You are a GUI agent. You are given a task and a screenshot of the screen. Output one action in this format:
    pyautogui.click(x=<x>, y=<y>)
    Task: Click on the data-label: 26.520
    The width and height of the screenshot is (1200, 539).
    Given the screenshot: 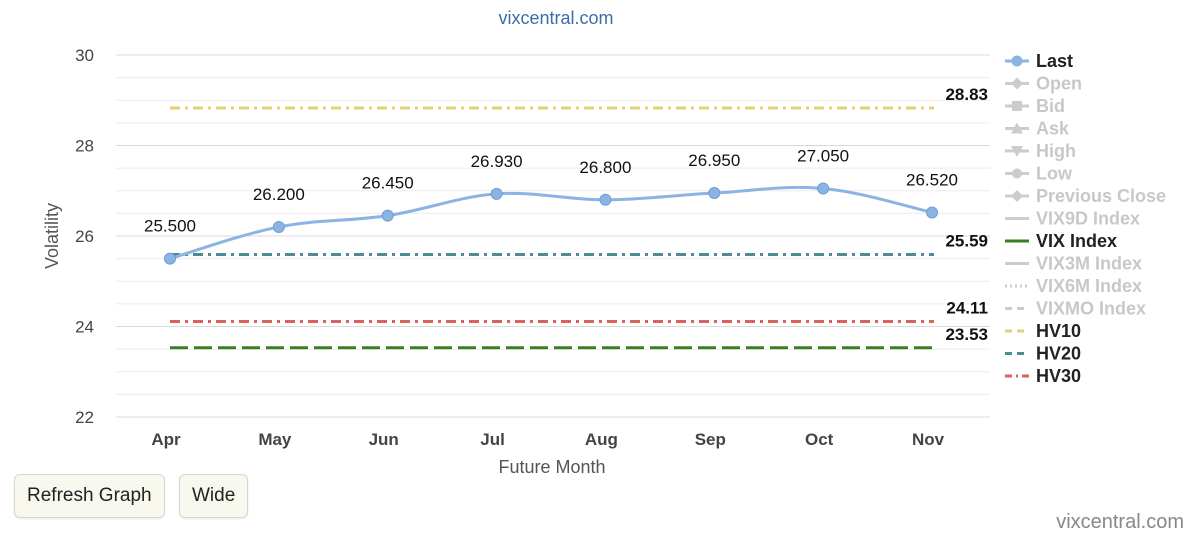 What is the action you would take?
    pyautogui.click(x=932, y=179)
    